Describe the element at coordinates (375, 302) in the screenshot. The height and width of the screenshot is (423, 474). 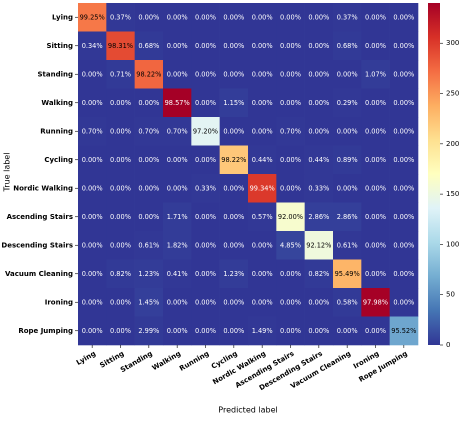
I see `cell-label: 97.98%` at that location.